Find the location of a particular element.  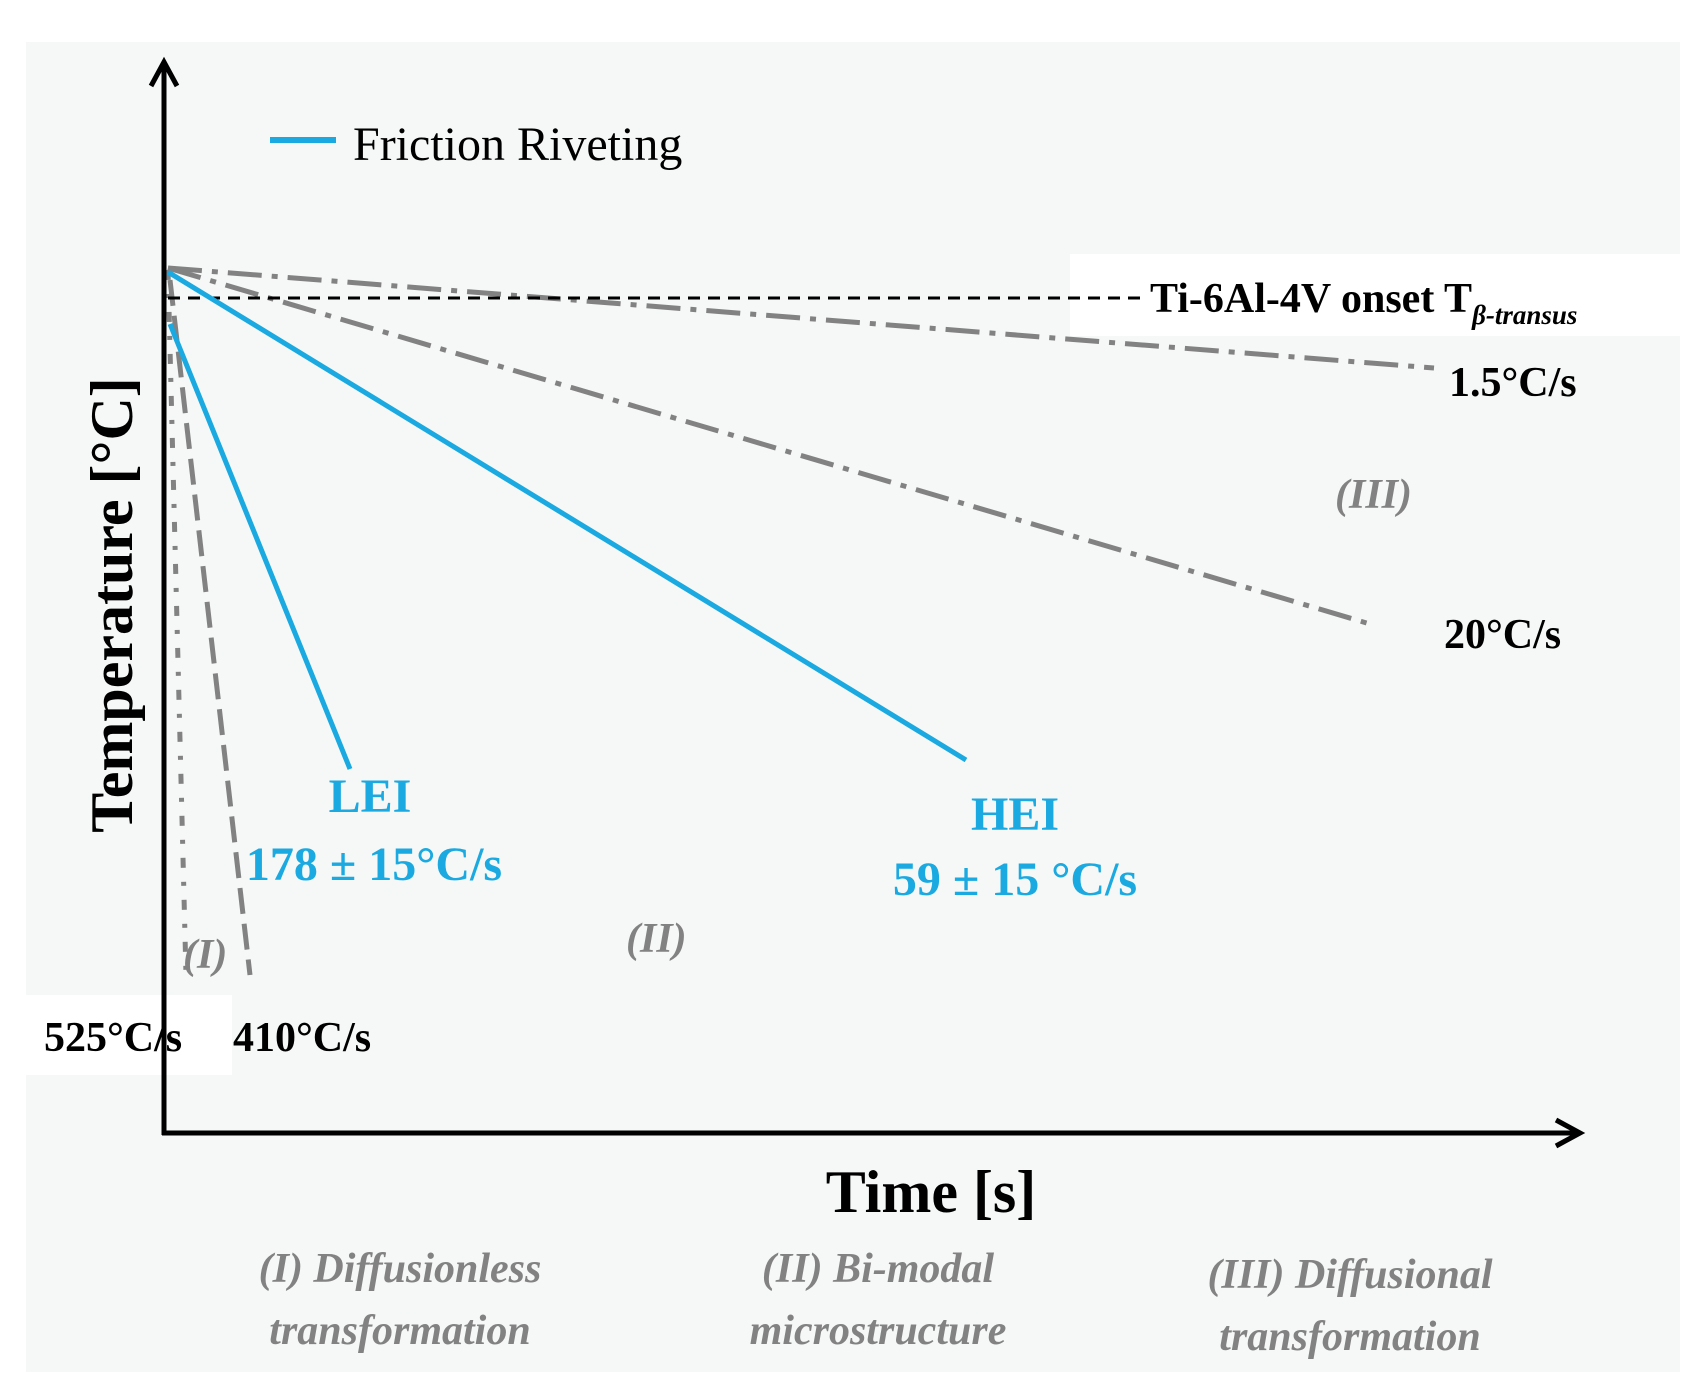

caption-3-line-2: transformation is located at coordinates (1349, 1337).